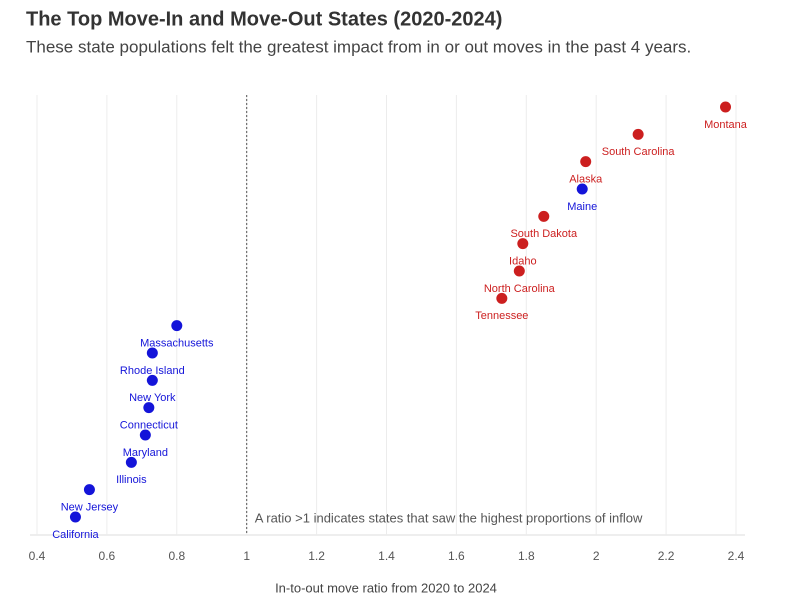  I want to click on dot-label: Maine, so click(582, 207).